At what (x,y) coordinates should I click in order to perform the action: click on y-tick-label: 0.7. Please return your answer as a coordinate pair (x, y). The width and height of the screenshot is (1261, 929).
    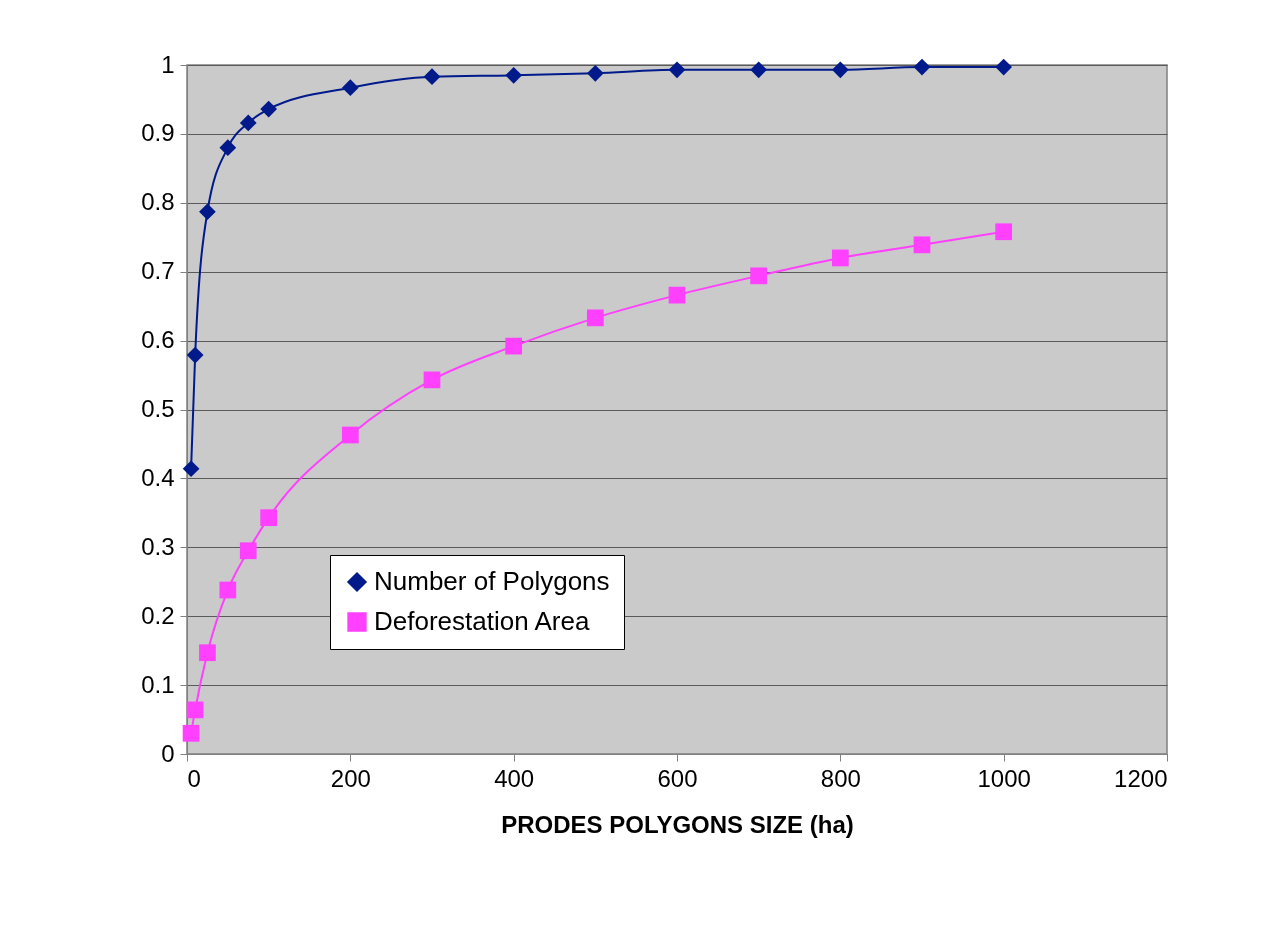
    Looking at the image, I should click on (158, 271).